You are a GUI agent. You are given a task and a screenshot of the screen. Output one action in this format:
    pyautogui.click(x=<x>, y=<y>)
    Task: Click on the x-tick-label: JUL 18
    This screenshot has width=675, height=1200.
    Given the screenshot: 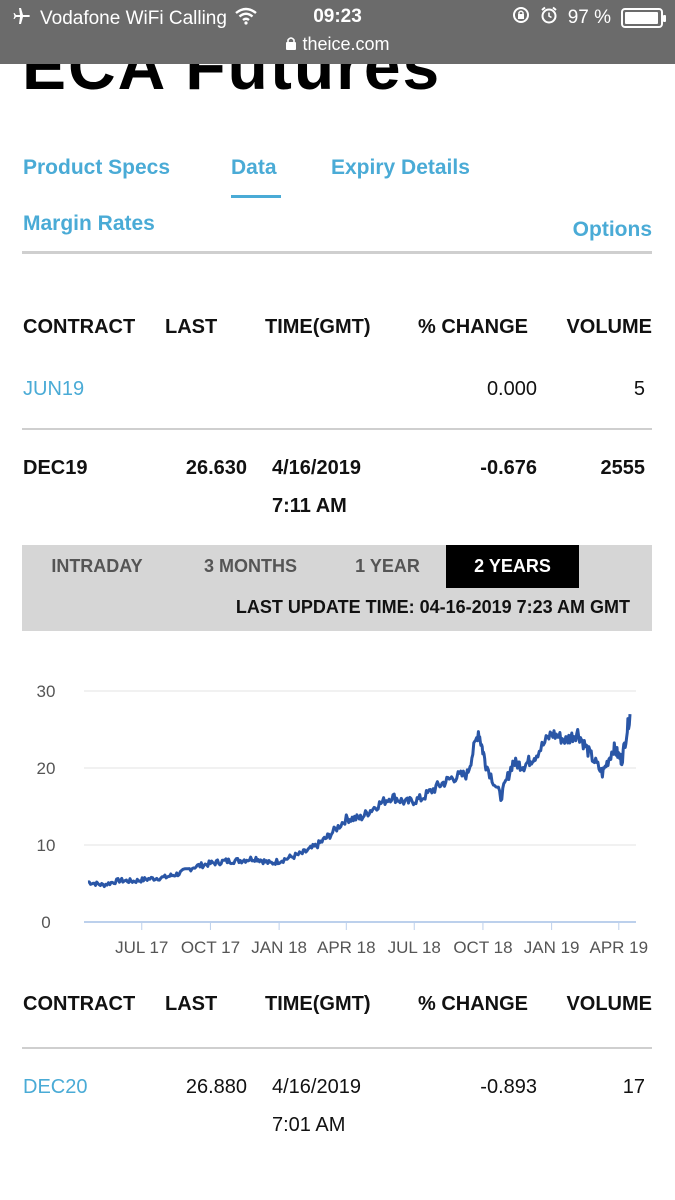 What is the action you would take?
    pyautogui.click(x=414, y=947)
    